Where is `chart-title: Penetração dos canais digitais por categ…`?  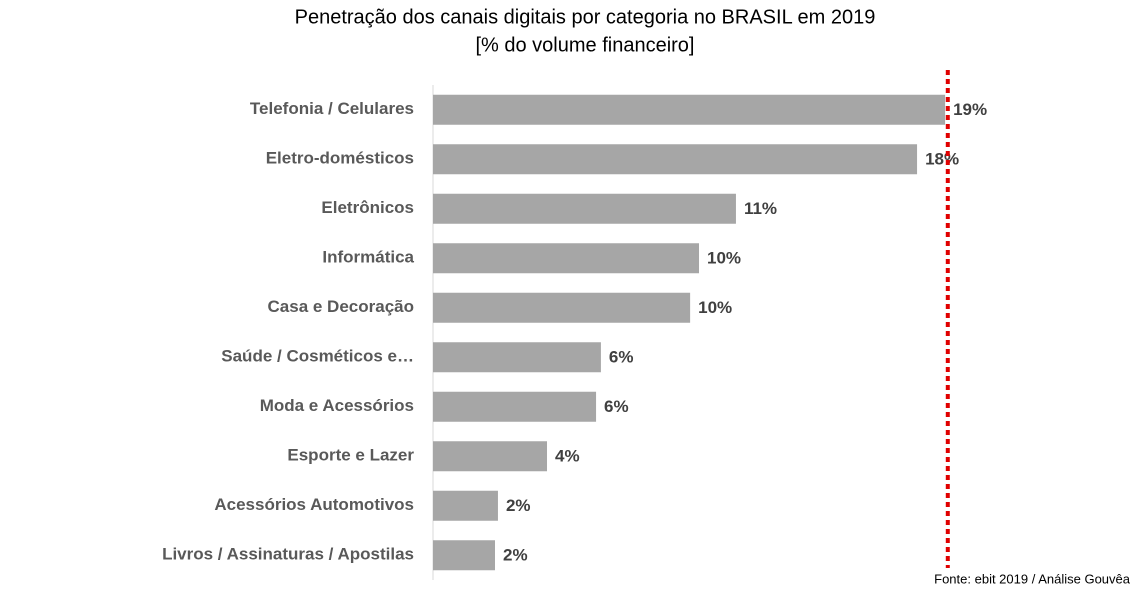
chart-title: Penetração dos canais digitais por categ… is located at coordinates (585, 17).